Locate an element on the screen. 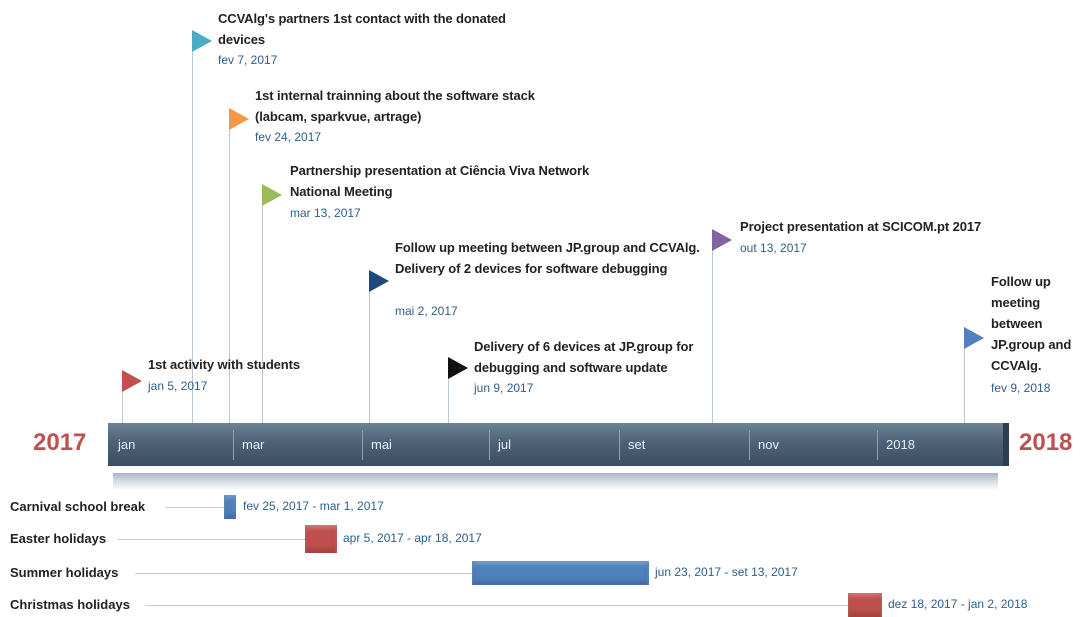  period-label: Summer holidays is located at coordinates (64, 572).